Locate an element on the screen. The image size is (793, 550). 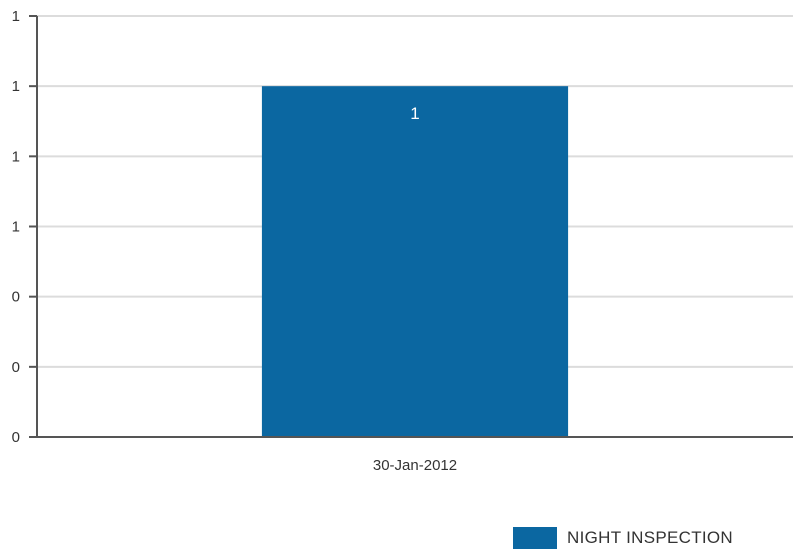
legend-label: NIGHT INSPECTION is located at coordinates (650, 537).